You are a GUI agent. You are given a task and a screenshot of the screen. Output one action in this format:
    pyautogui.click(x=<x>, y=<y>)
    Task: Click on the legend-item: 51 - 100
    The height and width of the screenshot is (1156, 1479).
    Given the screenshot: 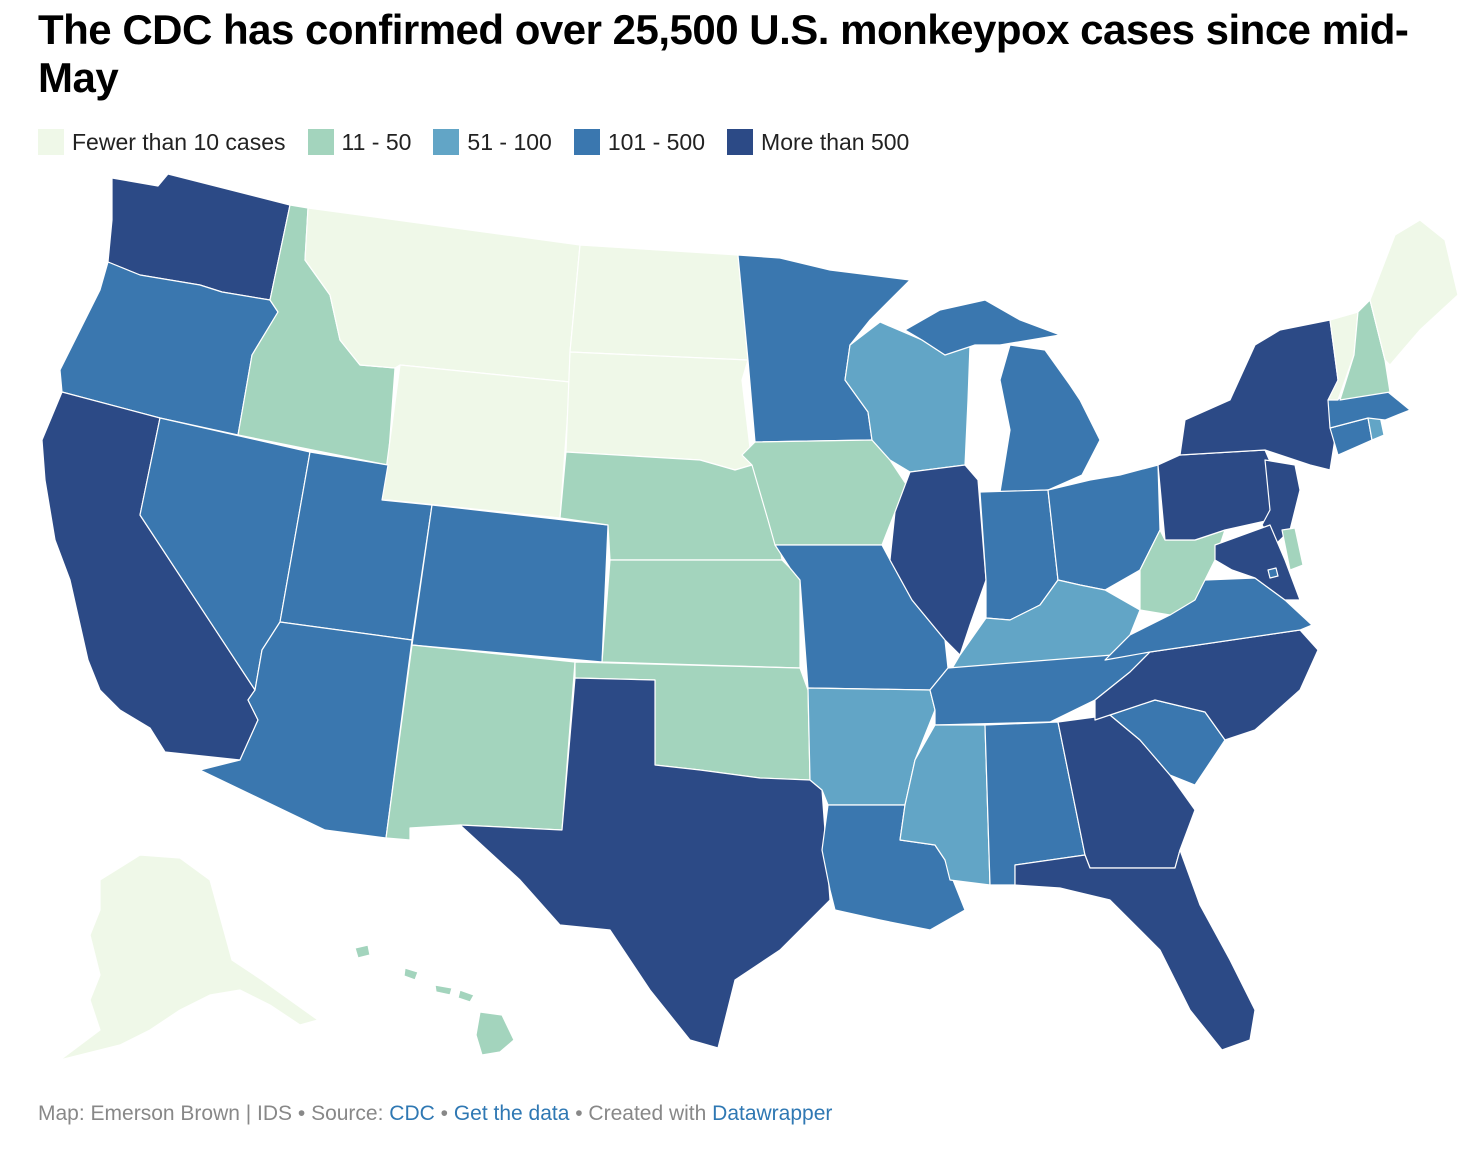 What is the action you would take?
    pyautogui.click(x=492, y=142)
    